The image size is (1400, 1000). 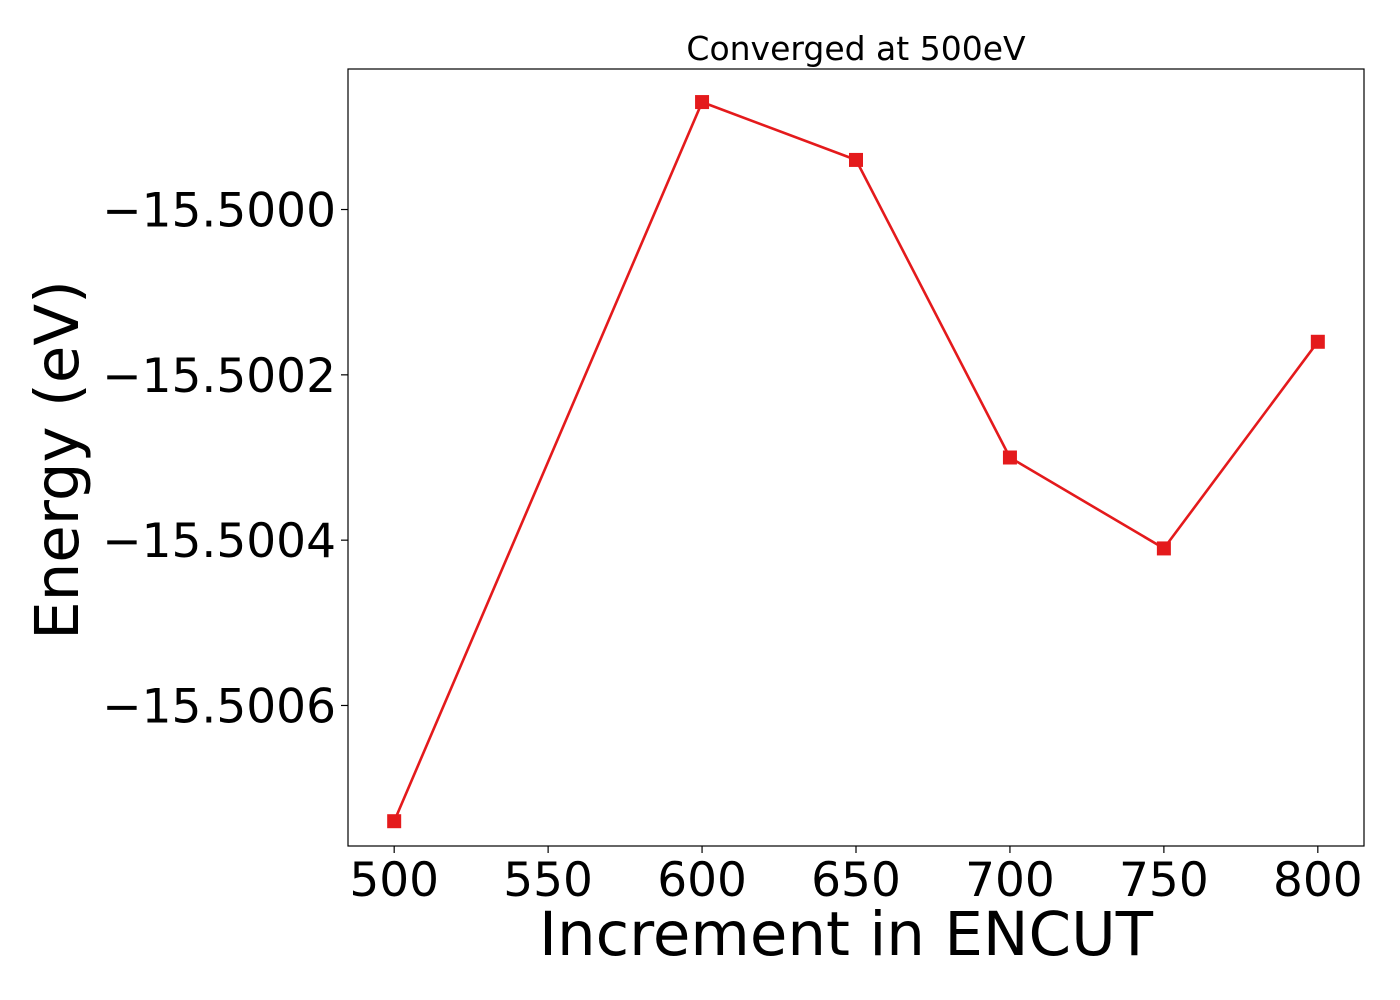 I want to click on y-tick-label: −15.5002, so click(x=219, y=376).